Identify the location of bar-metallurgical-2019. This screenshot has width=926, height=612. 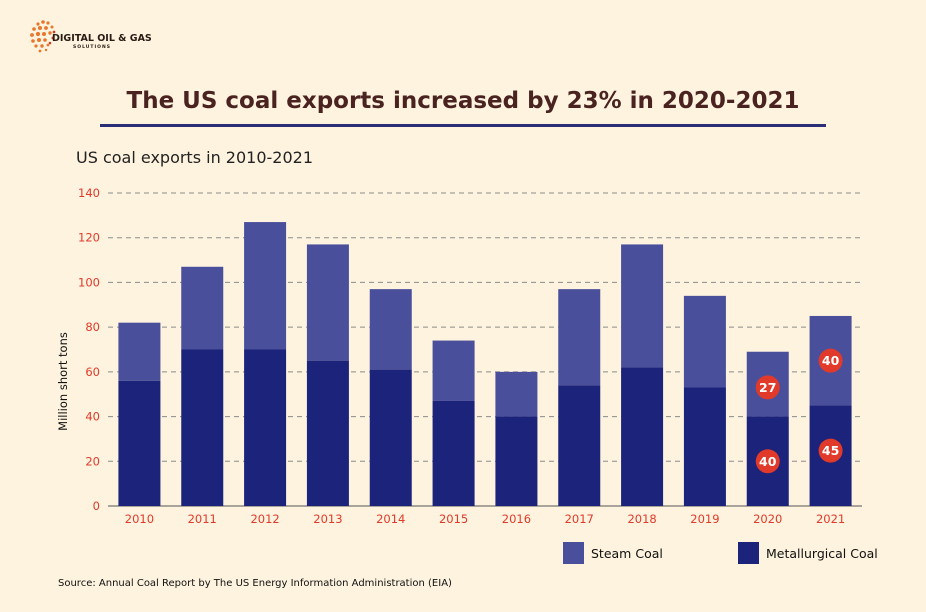
(704, 446).